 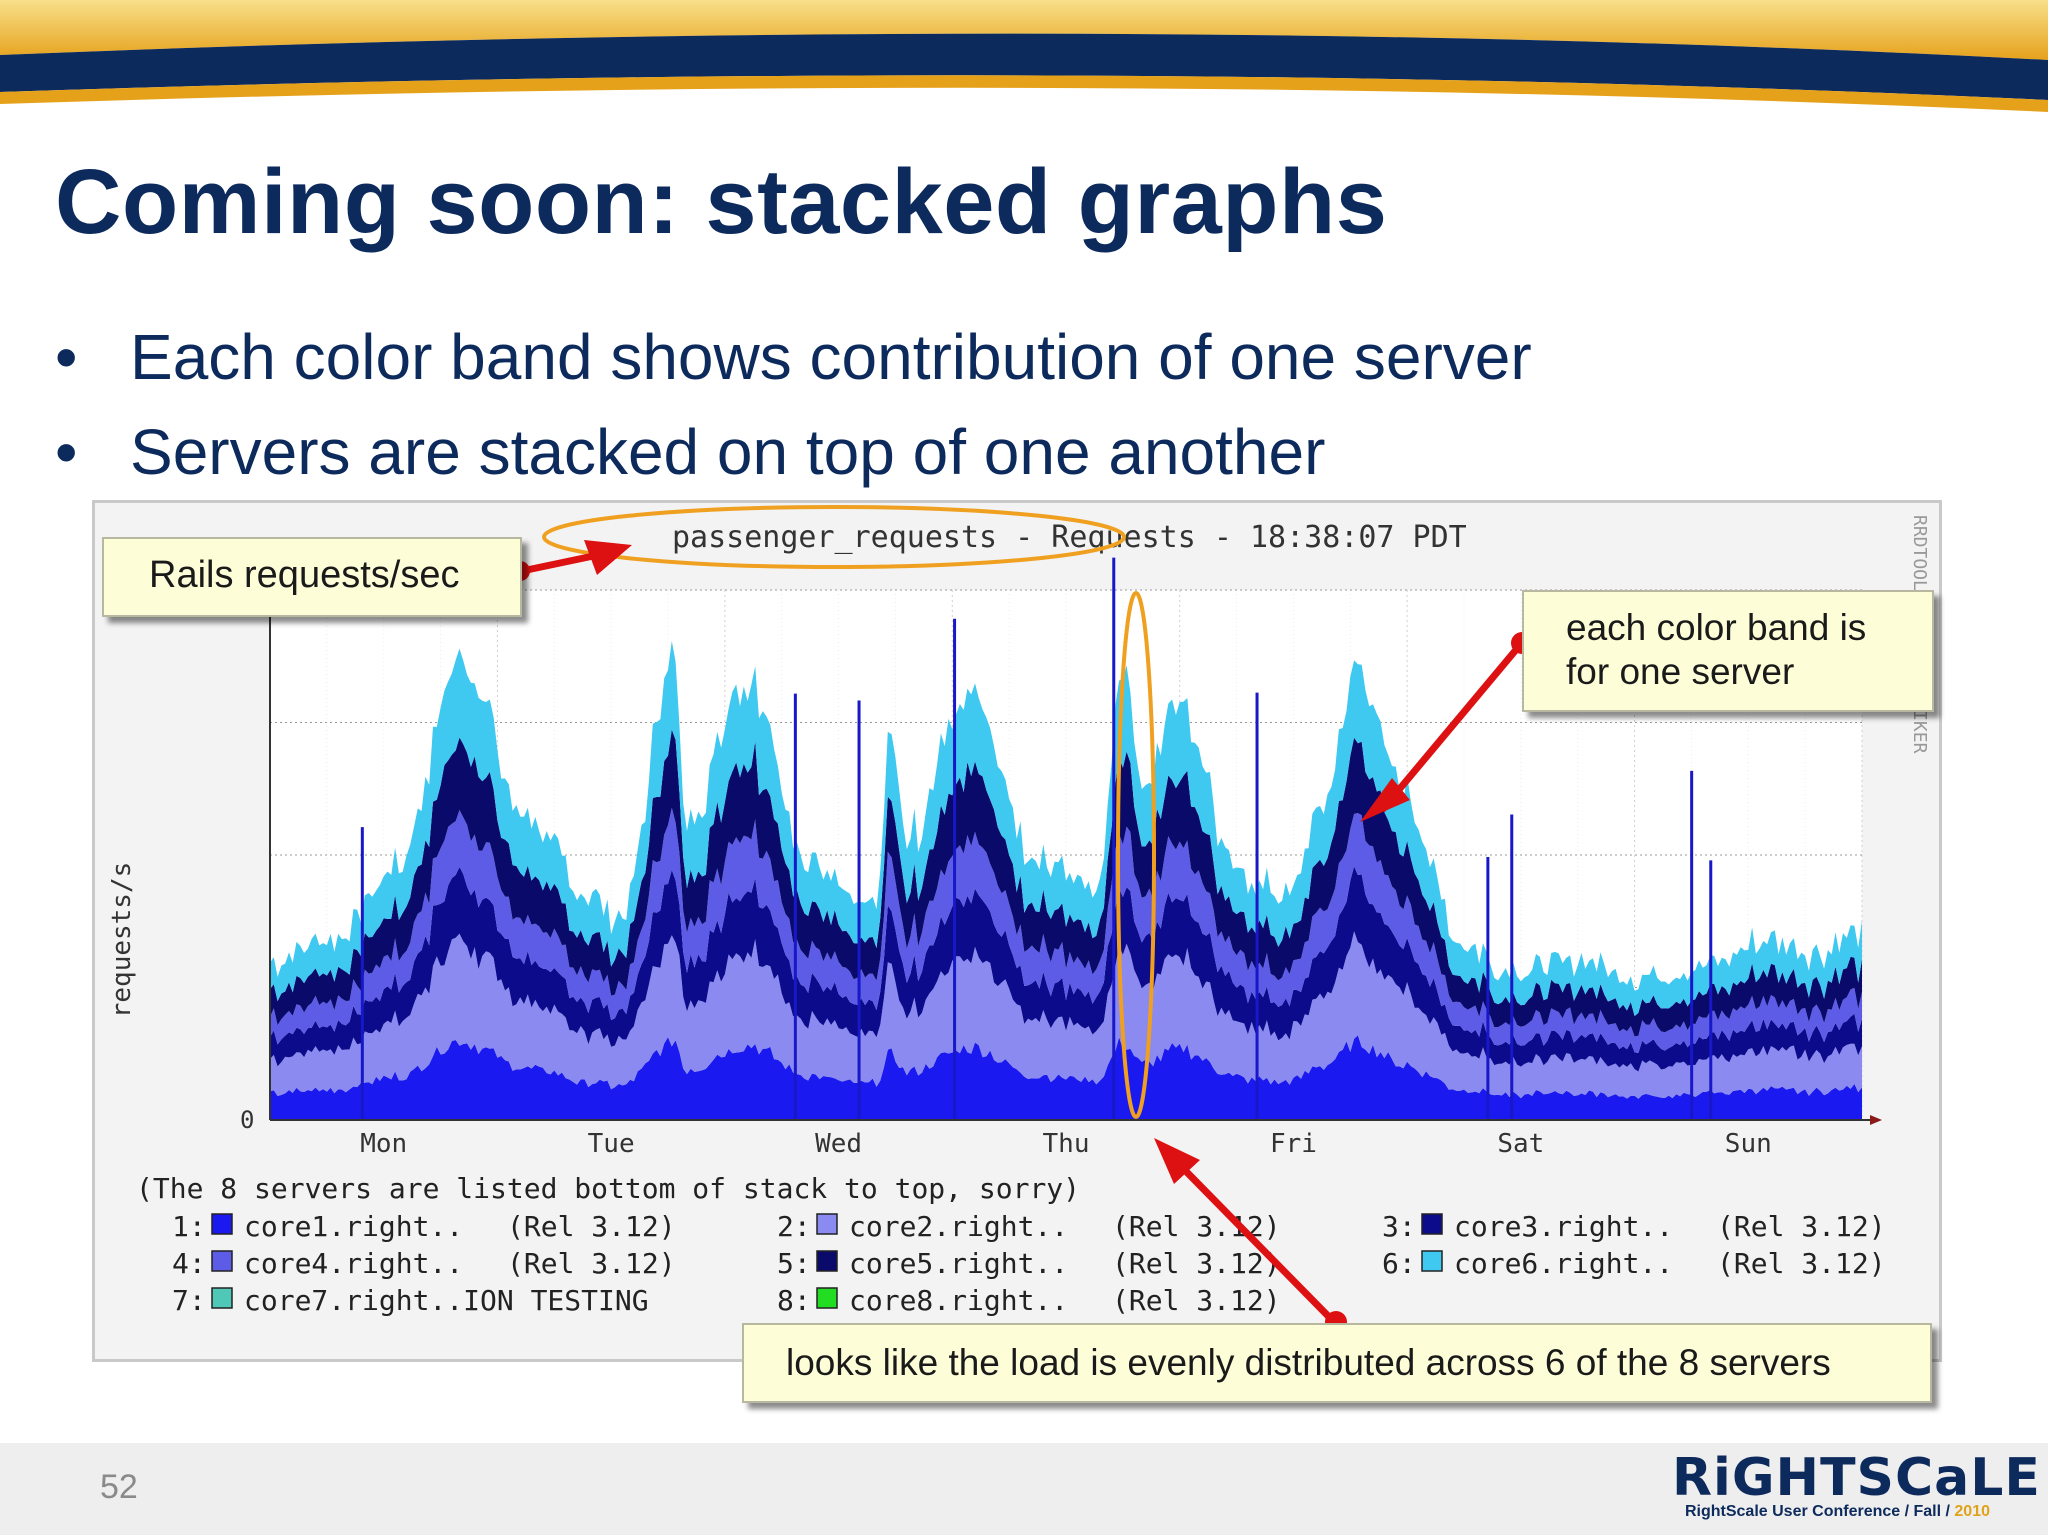 I want to click on logo-year: 2010, so click(x=1972, y=1511).